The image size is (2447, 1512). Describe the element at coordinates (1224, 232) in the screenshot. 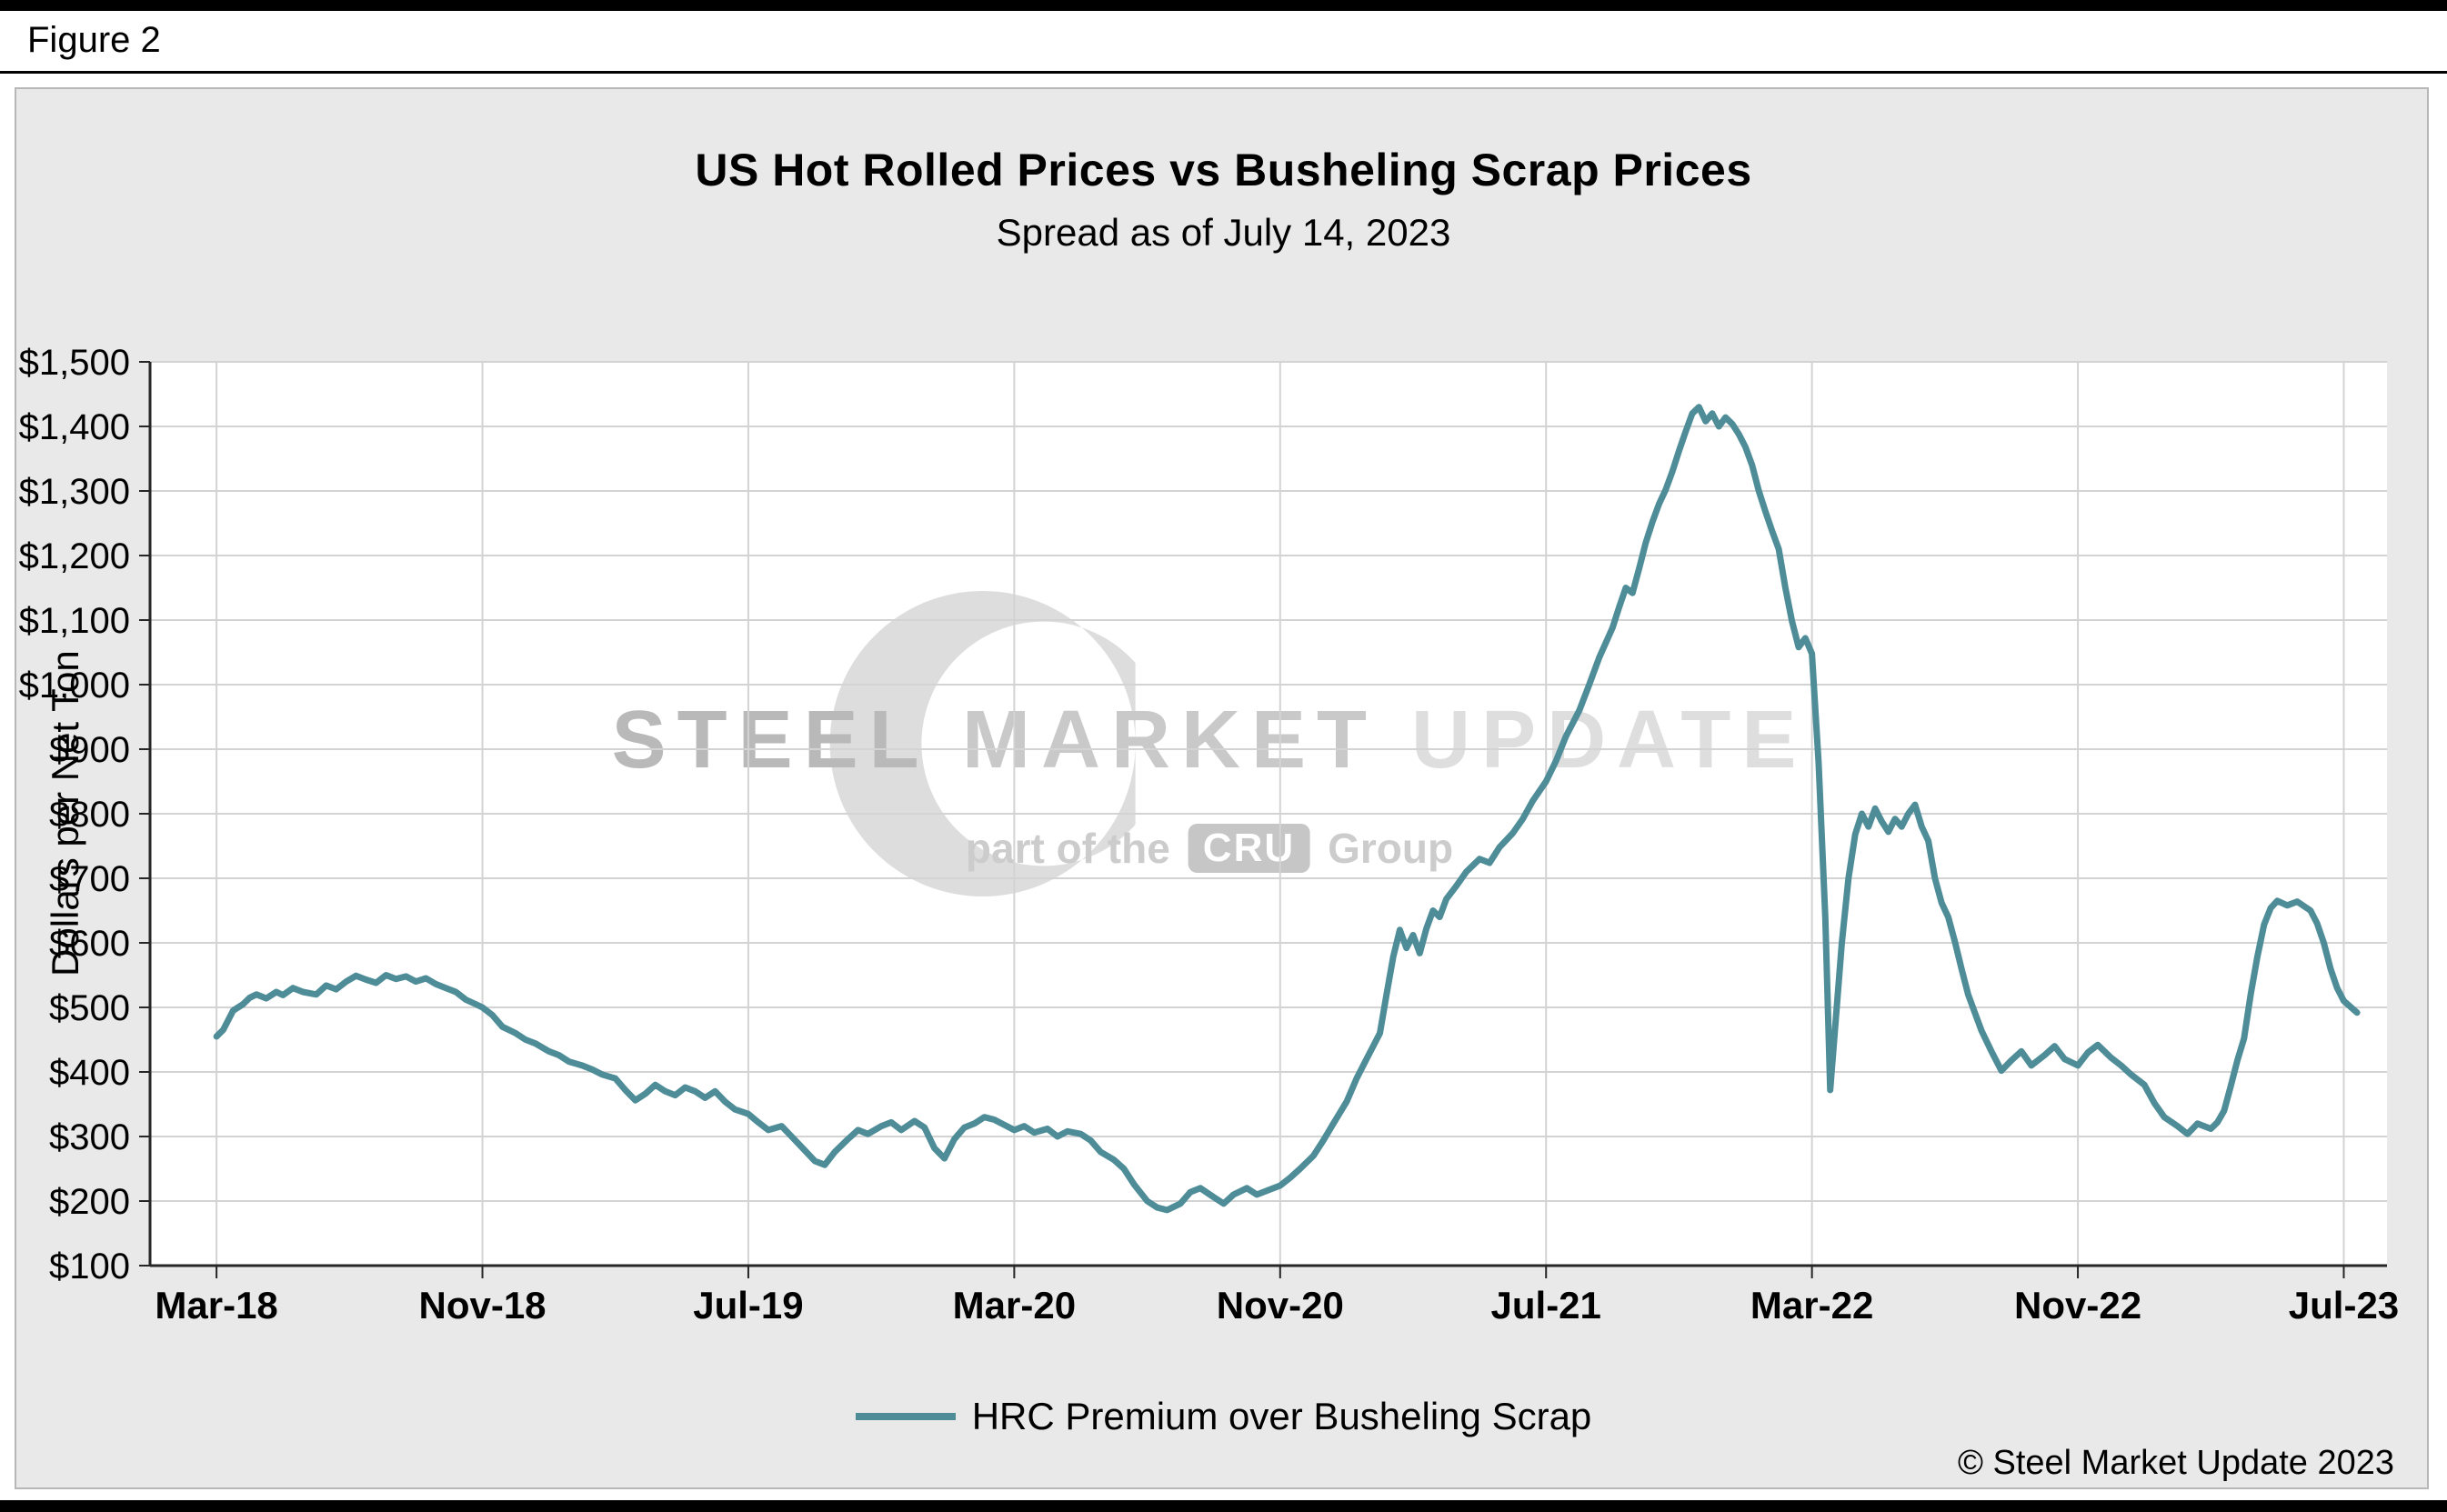

I see `chart-subtitle: Spread as of July 14, 2023` at that location.